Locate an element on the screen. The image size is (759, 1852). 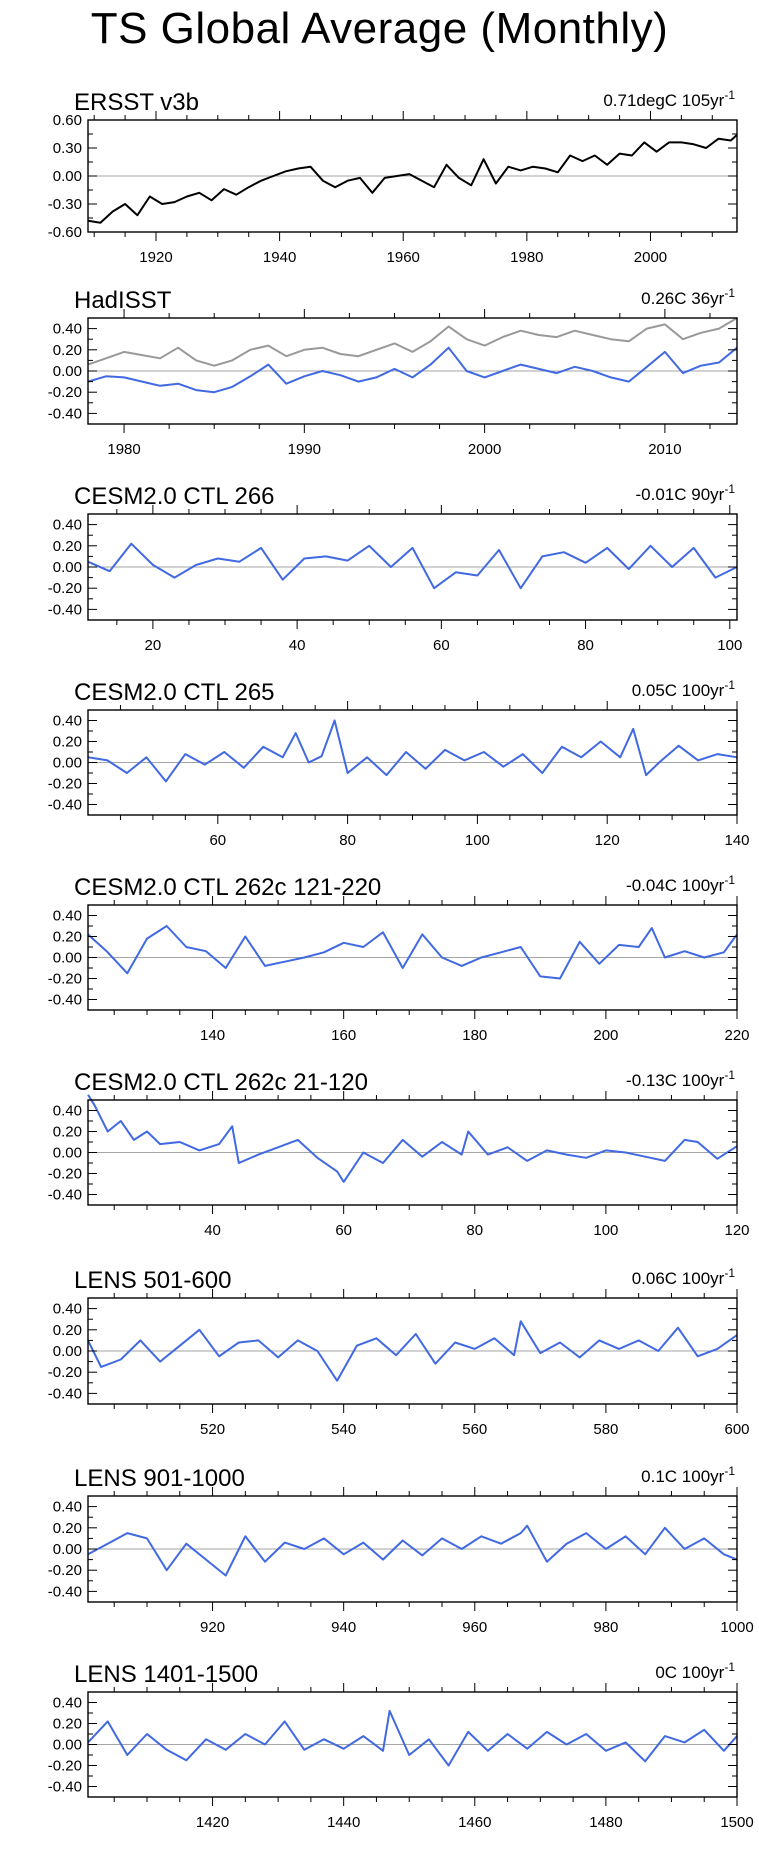
y-tick-label: -0.30 is located at coordinates (65, 204).